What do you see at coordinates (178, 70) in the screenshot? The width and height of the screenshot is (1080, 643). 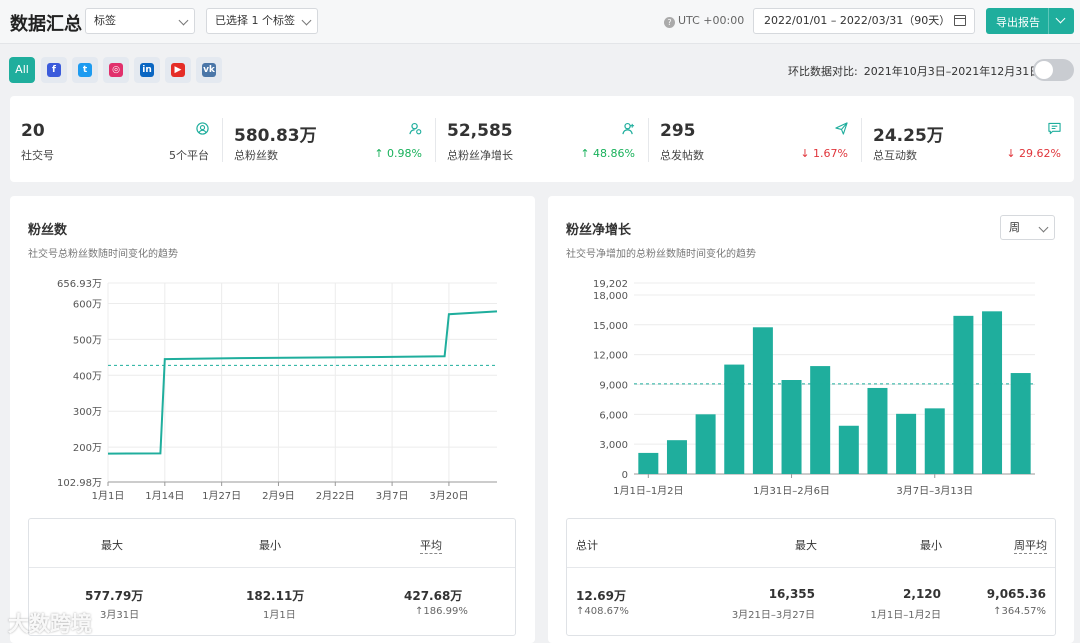 I see `platform-youtube-button: ▶` at bounding box center [178, 70].